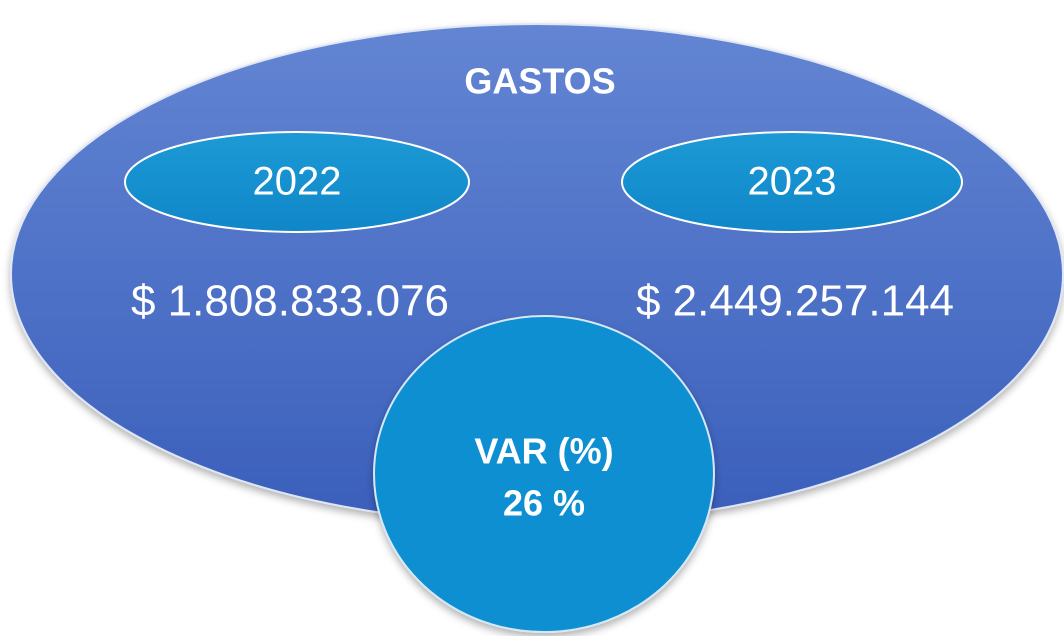 The width and height of the screenshot is (1064, 636). Describe the element at coordinates (544, 503) in the screenshot. I see `variation-value: 26 %` at that location.